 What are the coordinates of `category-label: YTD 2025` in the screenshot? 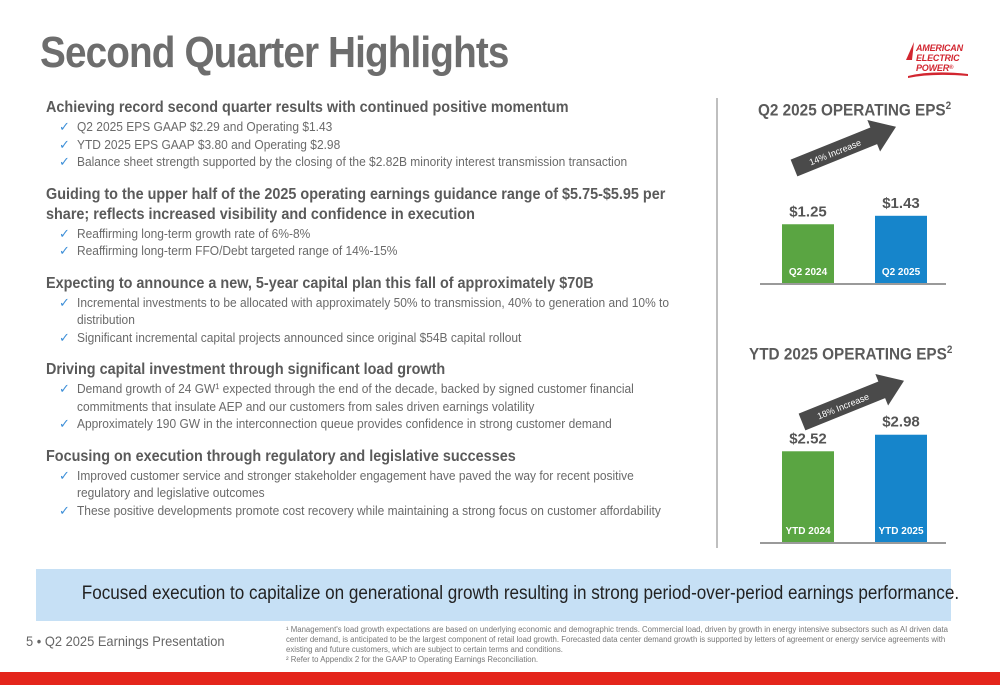 It's located at (900, 531).